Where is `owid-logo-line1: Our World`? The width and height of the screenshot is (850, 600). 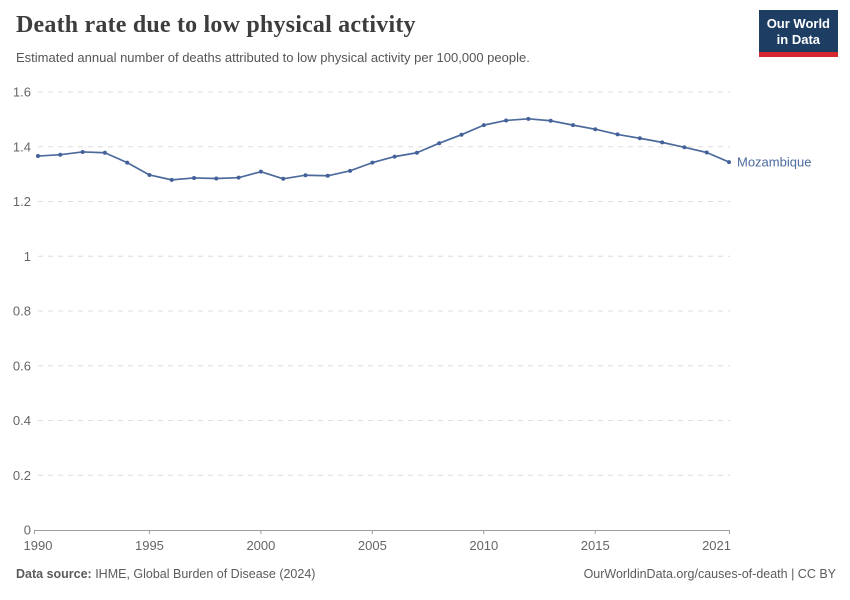
owid-logo-line1: Our World is located at coordinates (798, 23).